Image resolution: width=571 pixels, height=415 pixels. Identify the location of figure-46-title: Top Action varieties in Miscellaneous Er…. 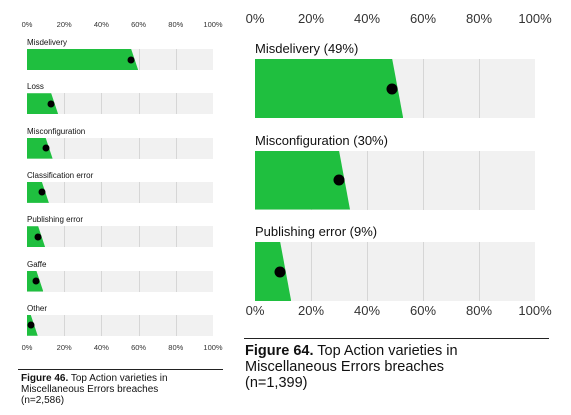
(94, 384).